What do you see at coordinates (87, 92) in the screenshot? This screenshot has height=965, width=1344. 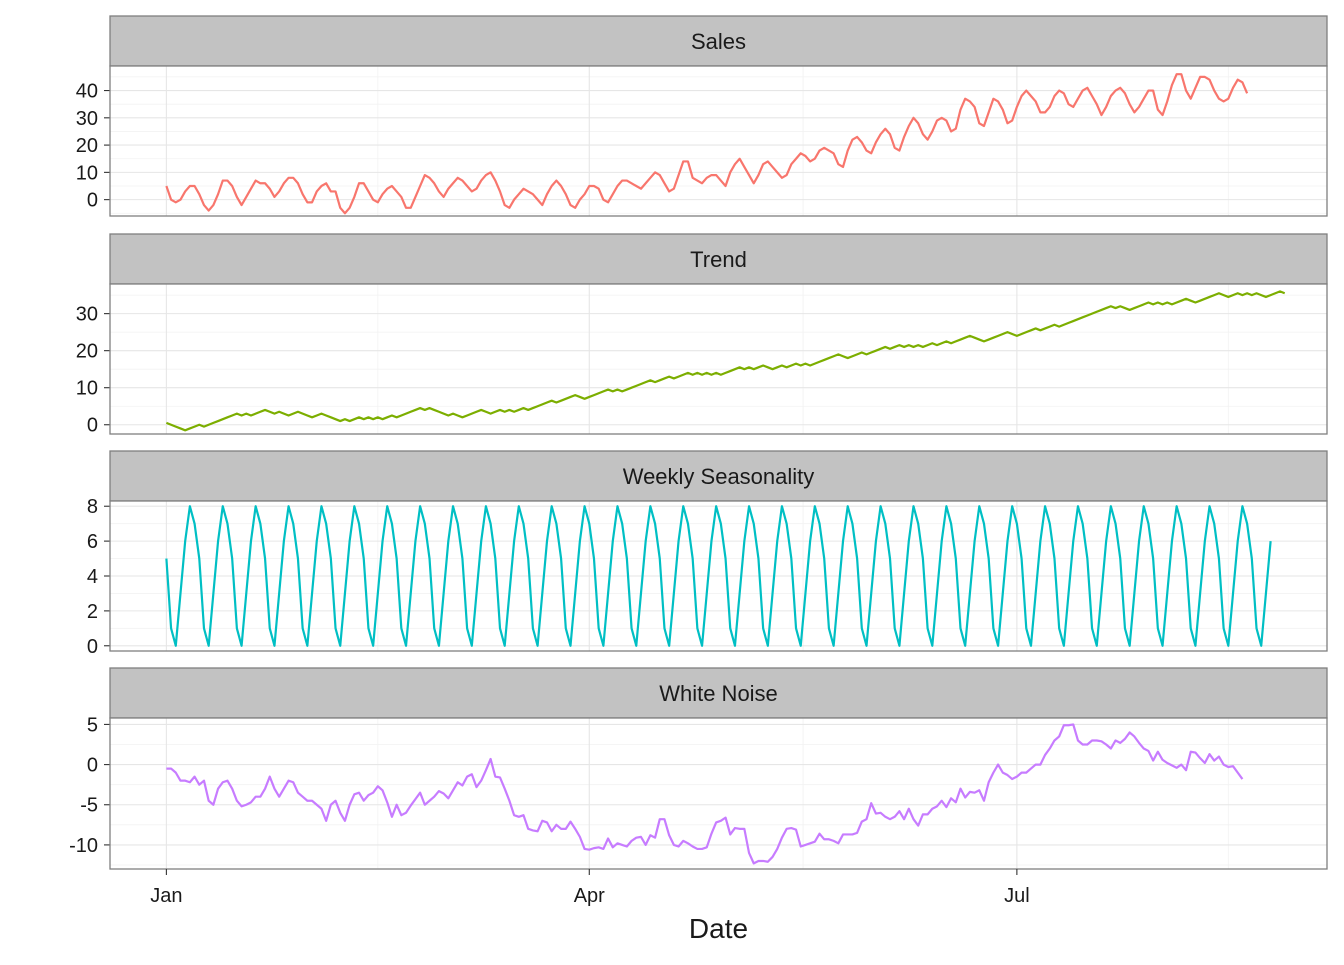 I see `y-tick-label-sales: 40` at bounding box center [87, 92].